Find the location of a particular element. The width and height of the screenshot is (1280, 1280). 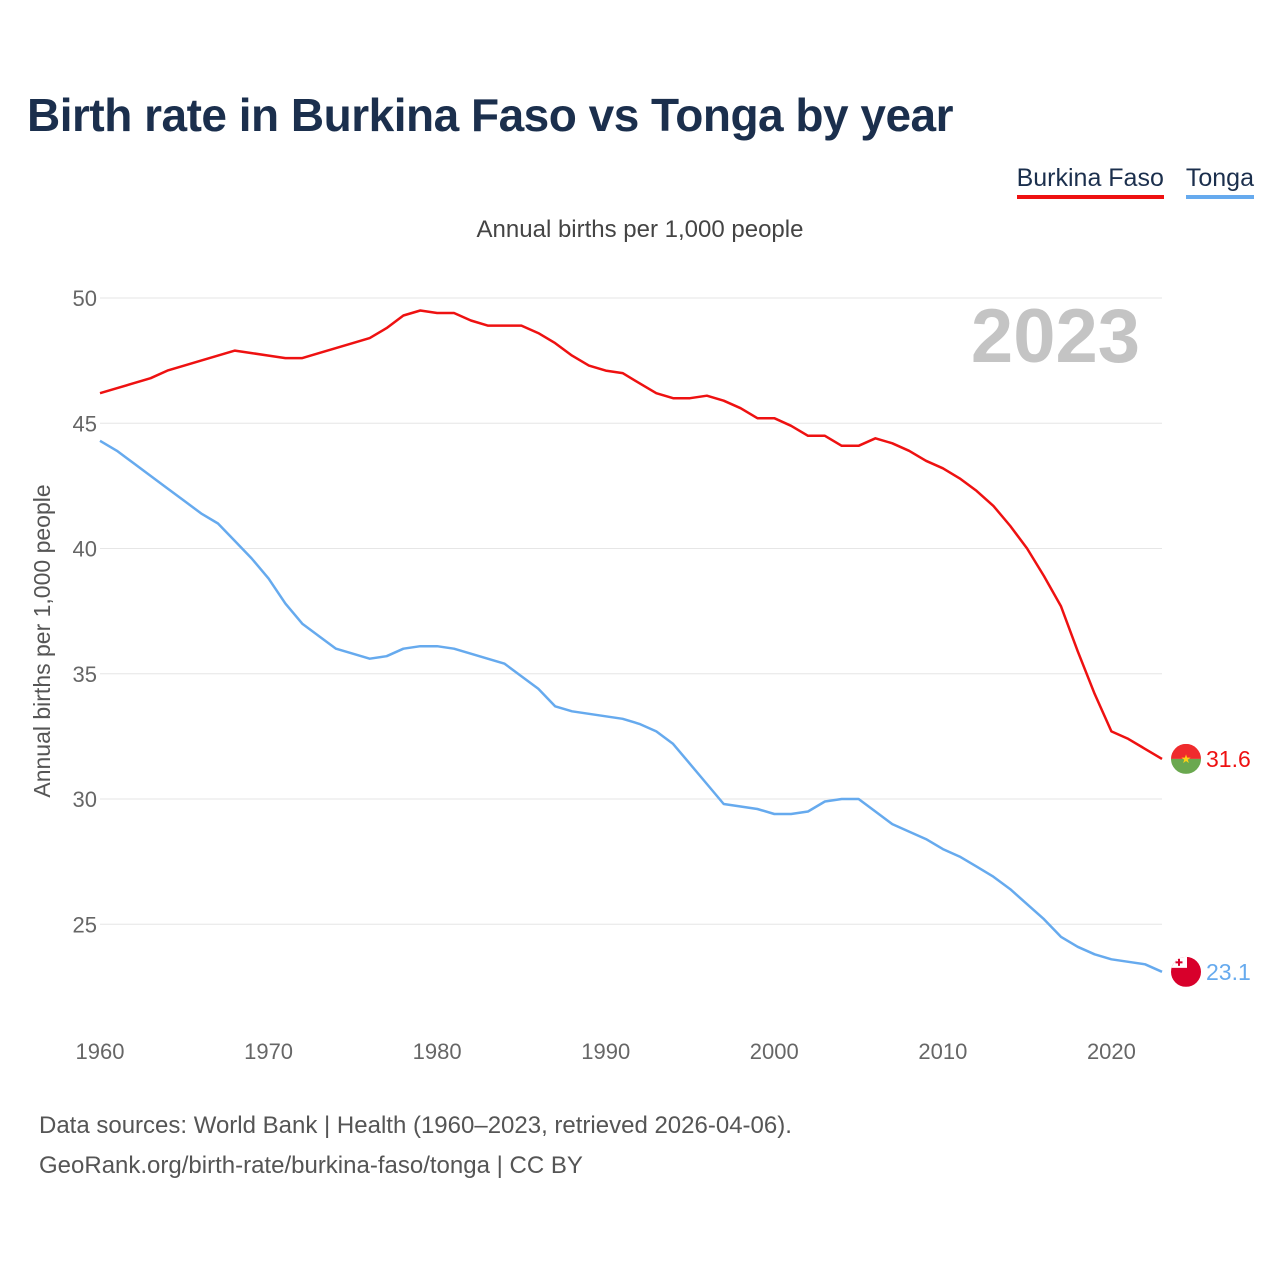

x-tick-label: 1990 is located at coordinates (605, 1051).